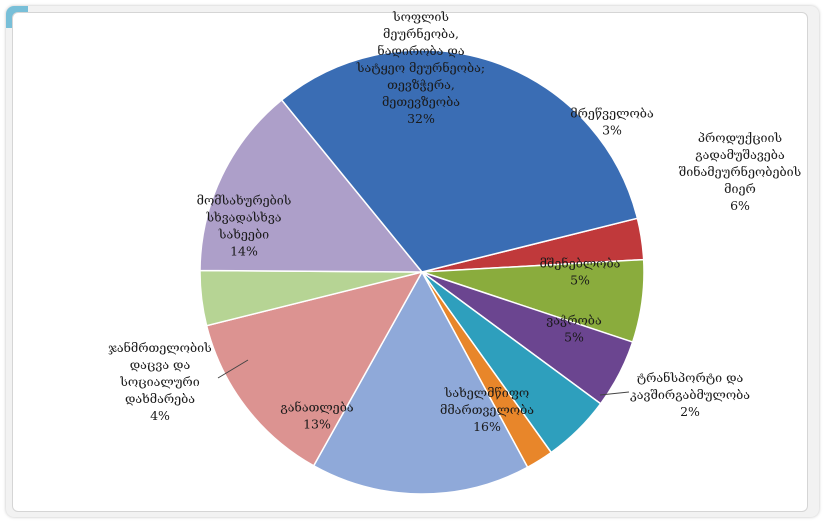 This screenshot has width=827, height=525. Describe the element at coordinates (316, 416) in the screenshot. I see `data-label-education: განათლება 13%` at that location.